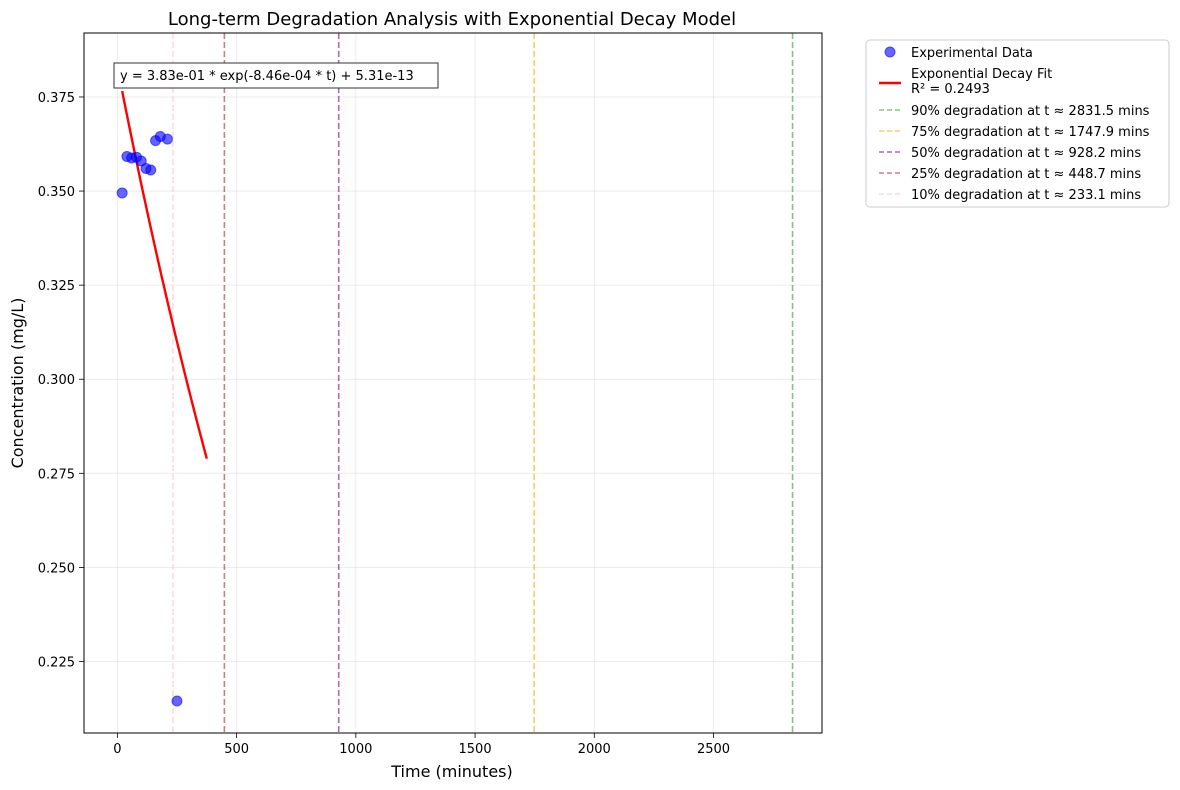 This screenshot has height=790, width=1180. I want to click on y-tick-label: 0.275, so click(56, 474).